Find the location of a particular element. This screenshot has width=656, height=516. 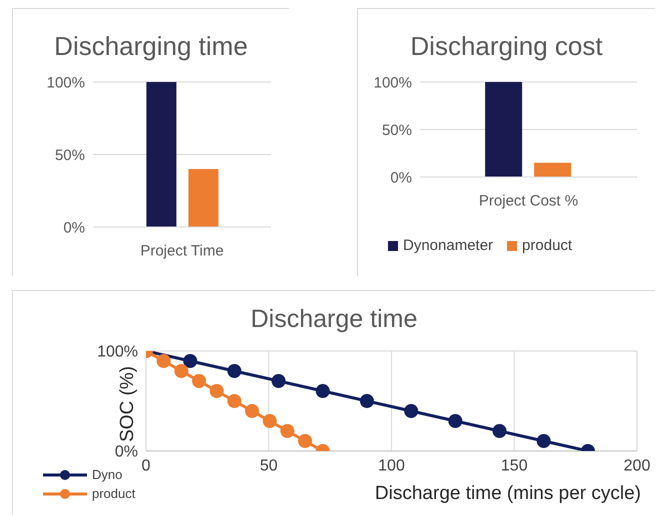

x-tick-label: 150 is located at coordinates (514, 465).